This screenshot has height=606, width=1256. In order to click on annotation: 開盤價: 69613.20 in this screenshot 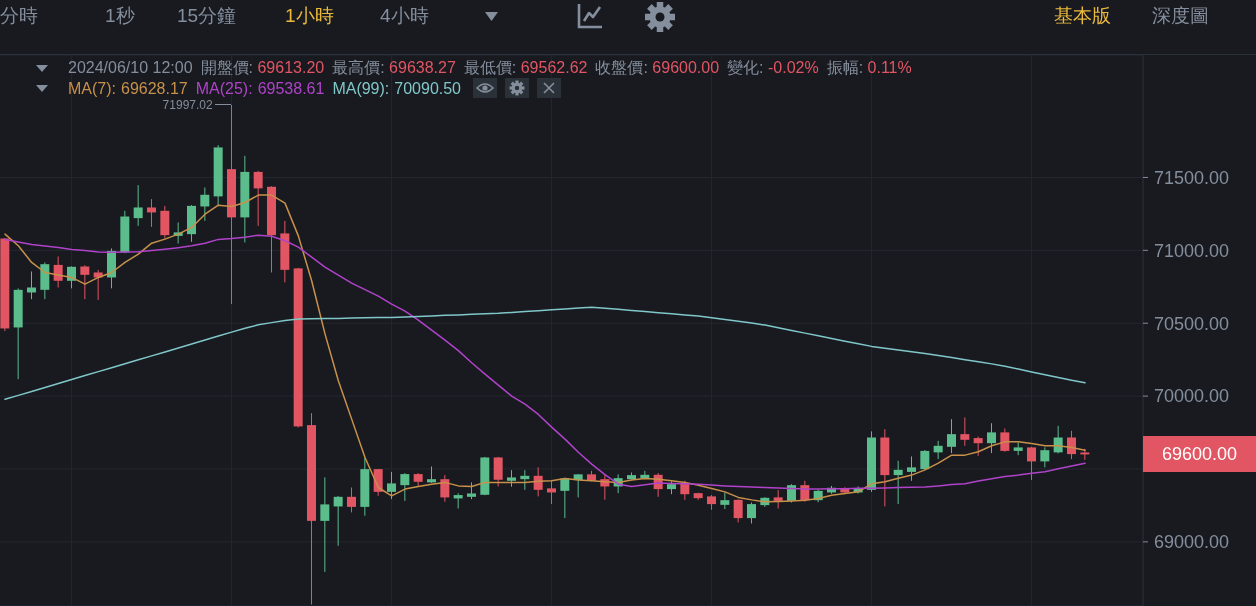, I will do `click(262, 67)`.